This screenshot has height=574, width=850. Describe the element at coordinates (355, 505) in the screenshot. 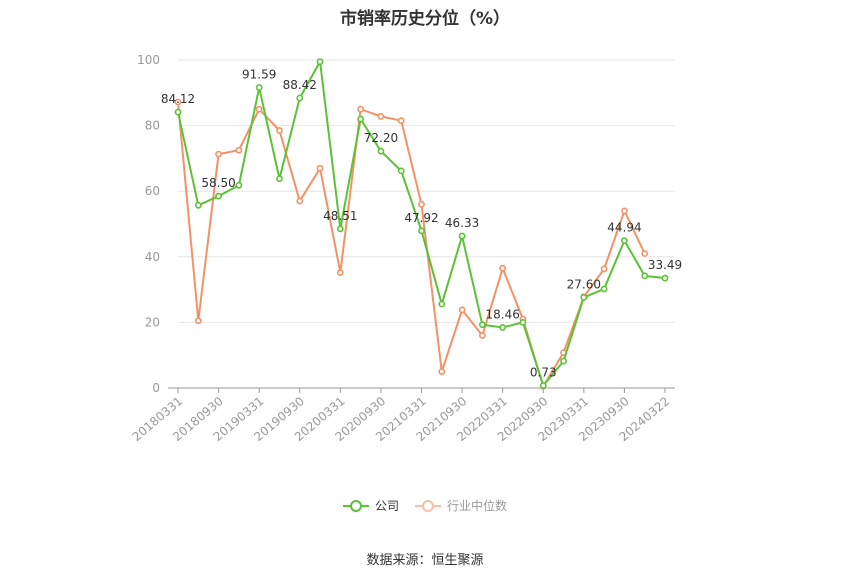

I see `legend-company-marker-icon` at that location.